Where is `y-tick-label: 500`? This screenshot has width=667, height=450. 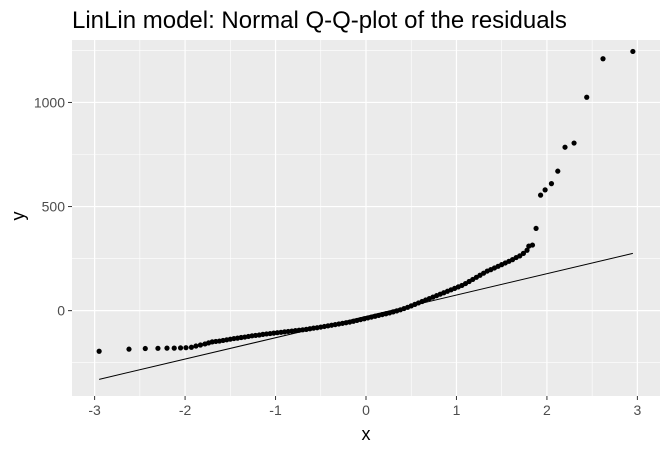
y-tick-label: 500 is located at coordinates (54, 207).